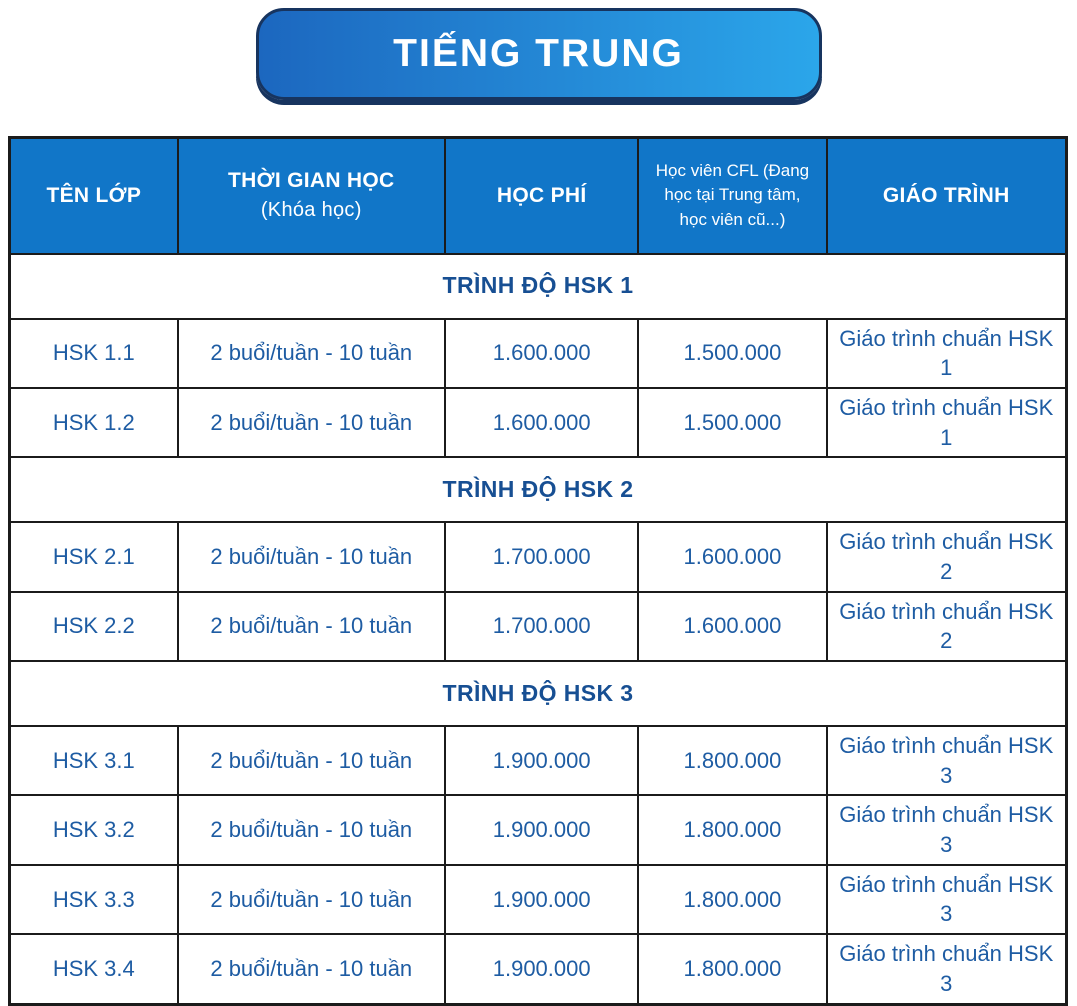 The width and height of the screenshot is (1077, 1006). What do you see at coordinates (93, 899) in the screenshot?
I see `class-name-cell: HSK 3.3` at bounding box center [93, 899].